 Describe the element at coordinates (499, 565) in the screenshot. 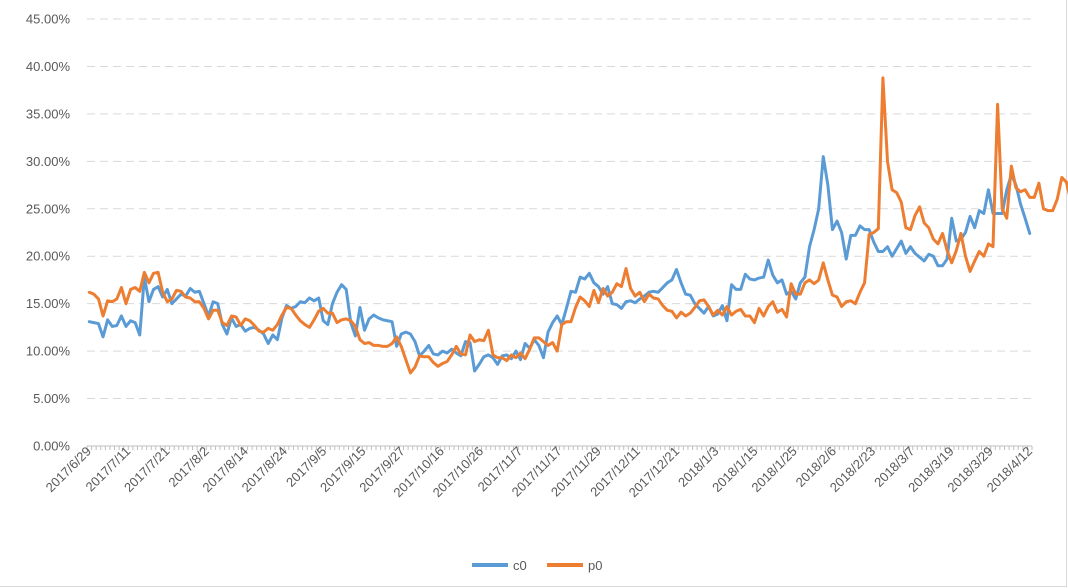

I see `legend-item-c0: c0` at that location.